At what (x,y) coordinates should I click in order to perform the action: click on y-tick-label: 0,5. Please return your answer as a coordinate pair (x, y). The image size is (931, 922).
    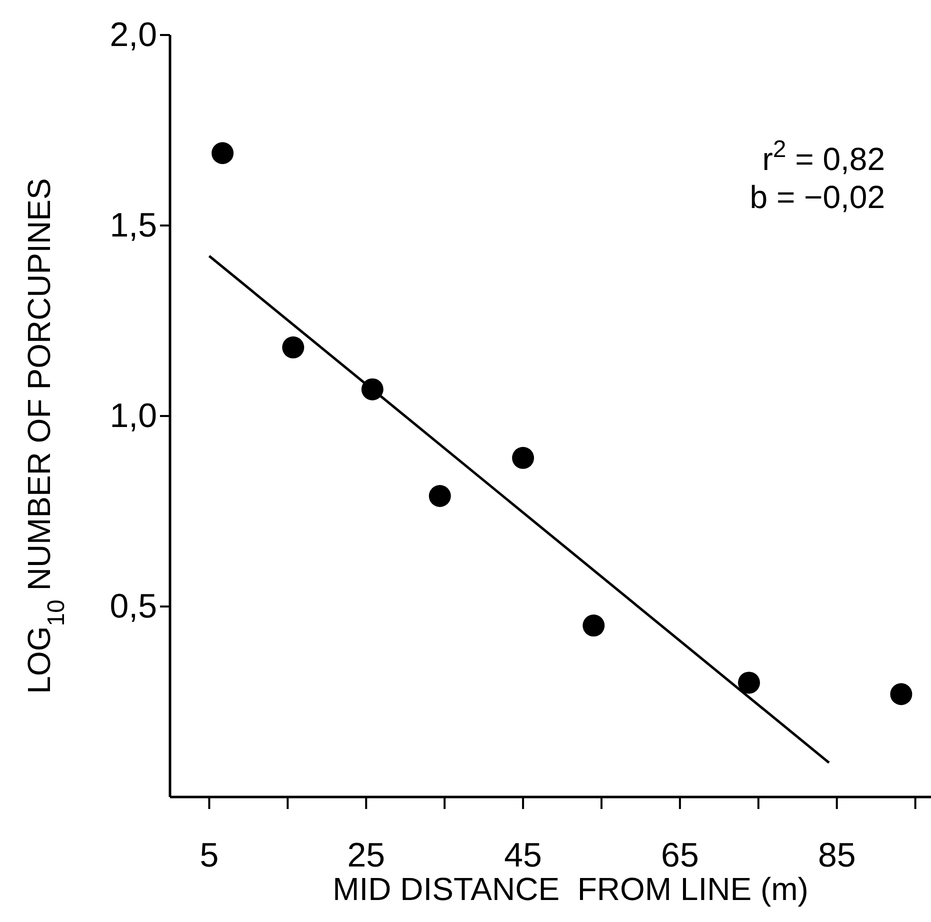
    Looking at the image, I should click on (133, 606).